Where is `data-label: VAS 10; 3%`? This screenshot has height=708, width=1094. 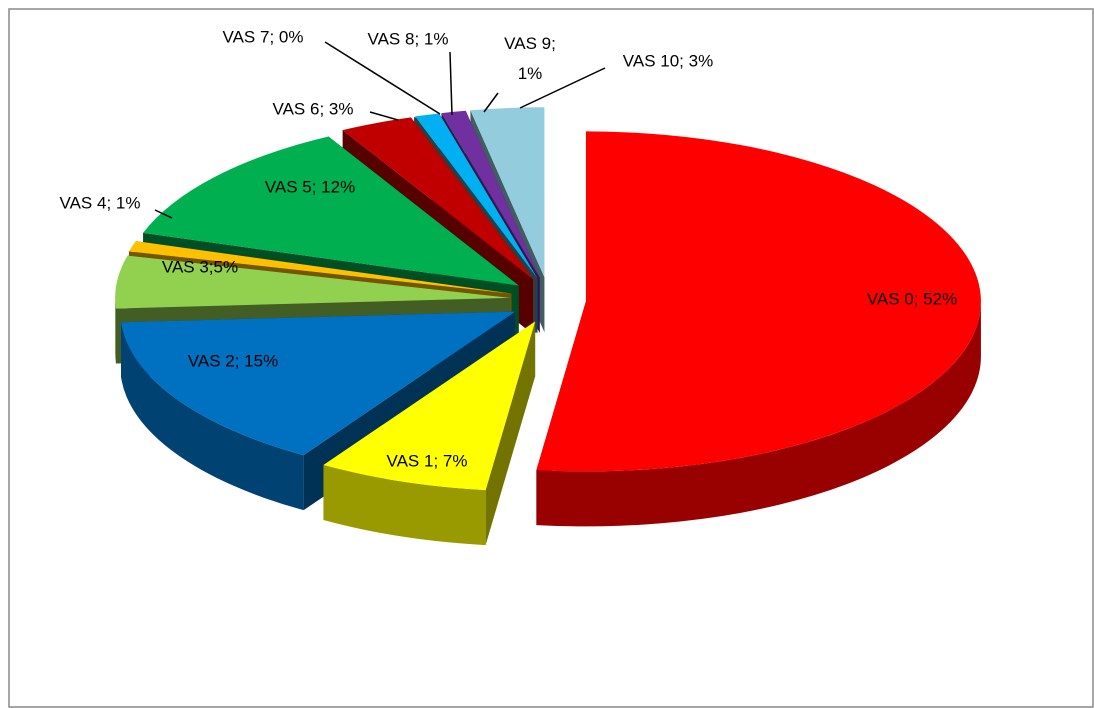 data-label: VAS 10; 3% is located at coordinates (668, 60).